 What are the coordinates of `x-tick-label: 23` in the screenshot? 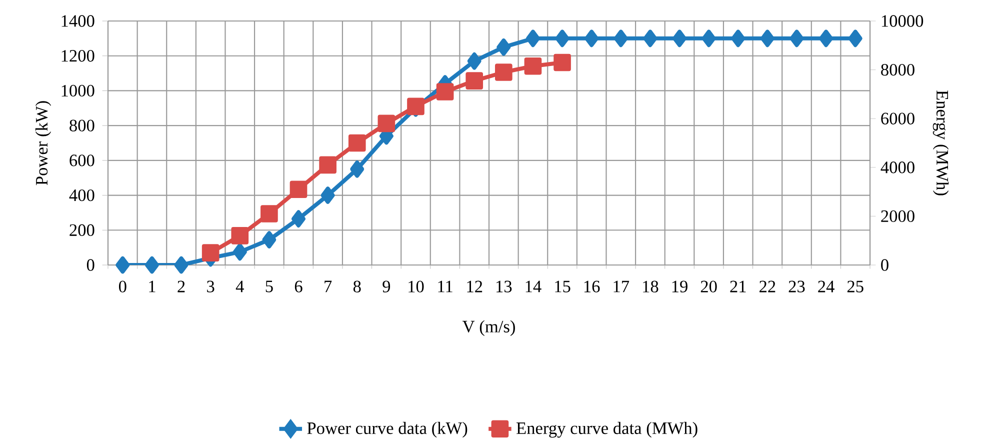 It's located at (796, 286).